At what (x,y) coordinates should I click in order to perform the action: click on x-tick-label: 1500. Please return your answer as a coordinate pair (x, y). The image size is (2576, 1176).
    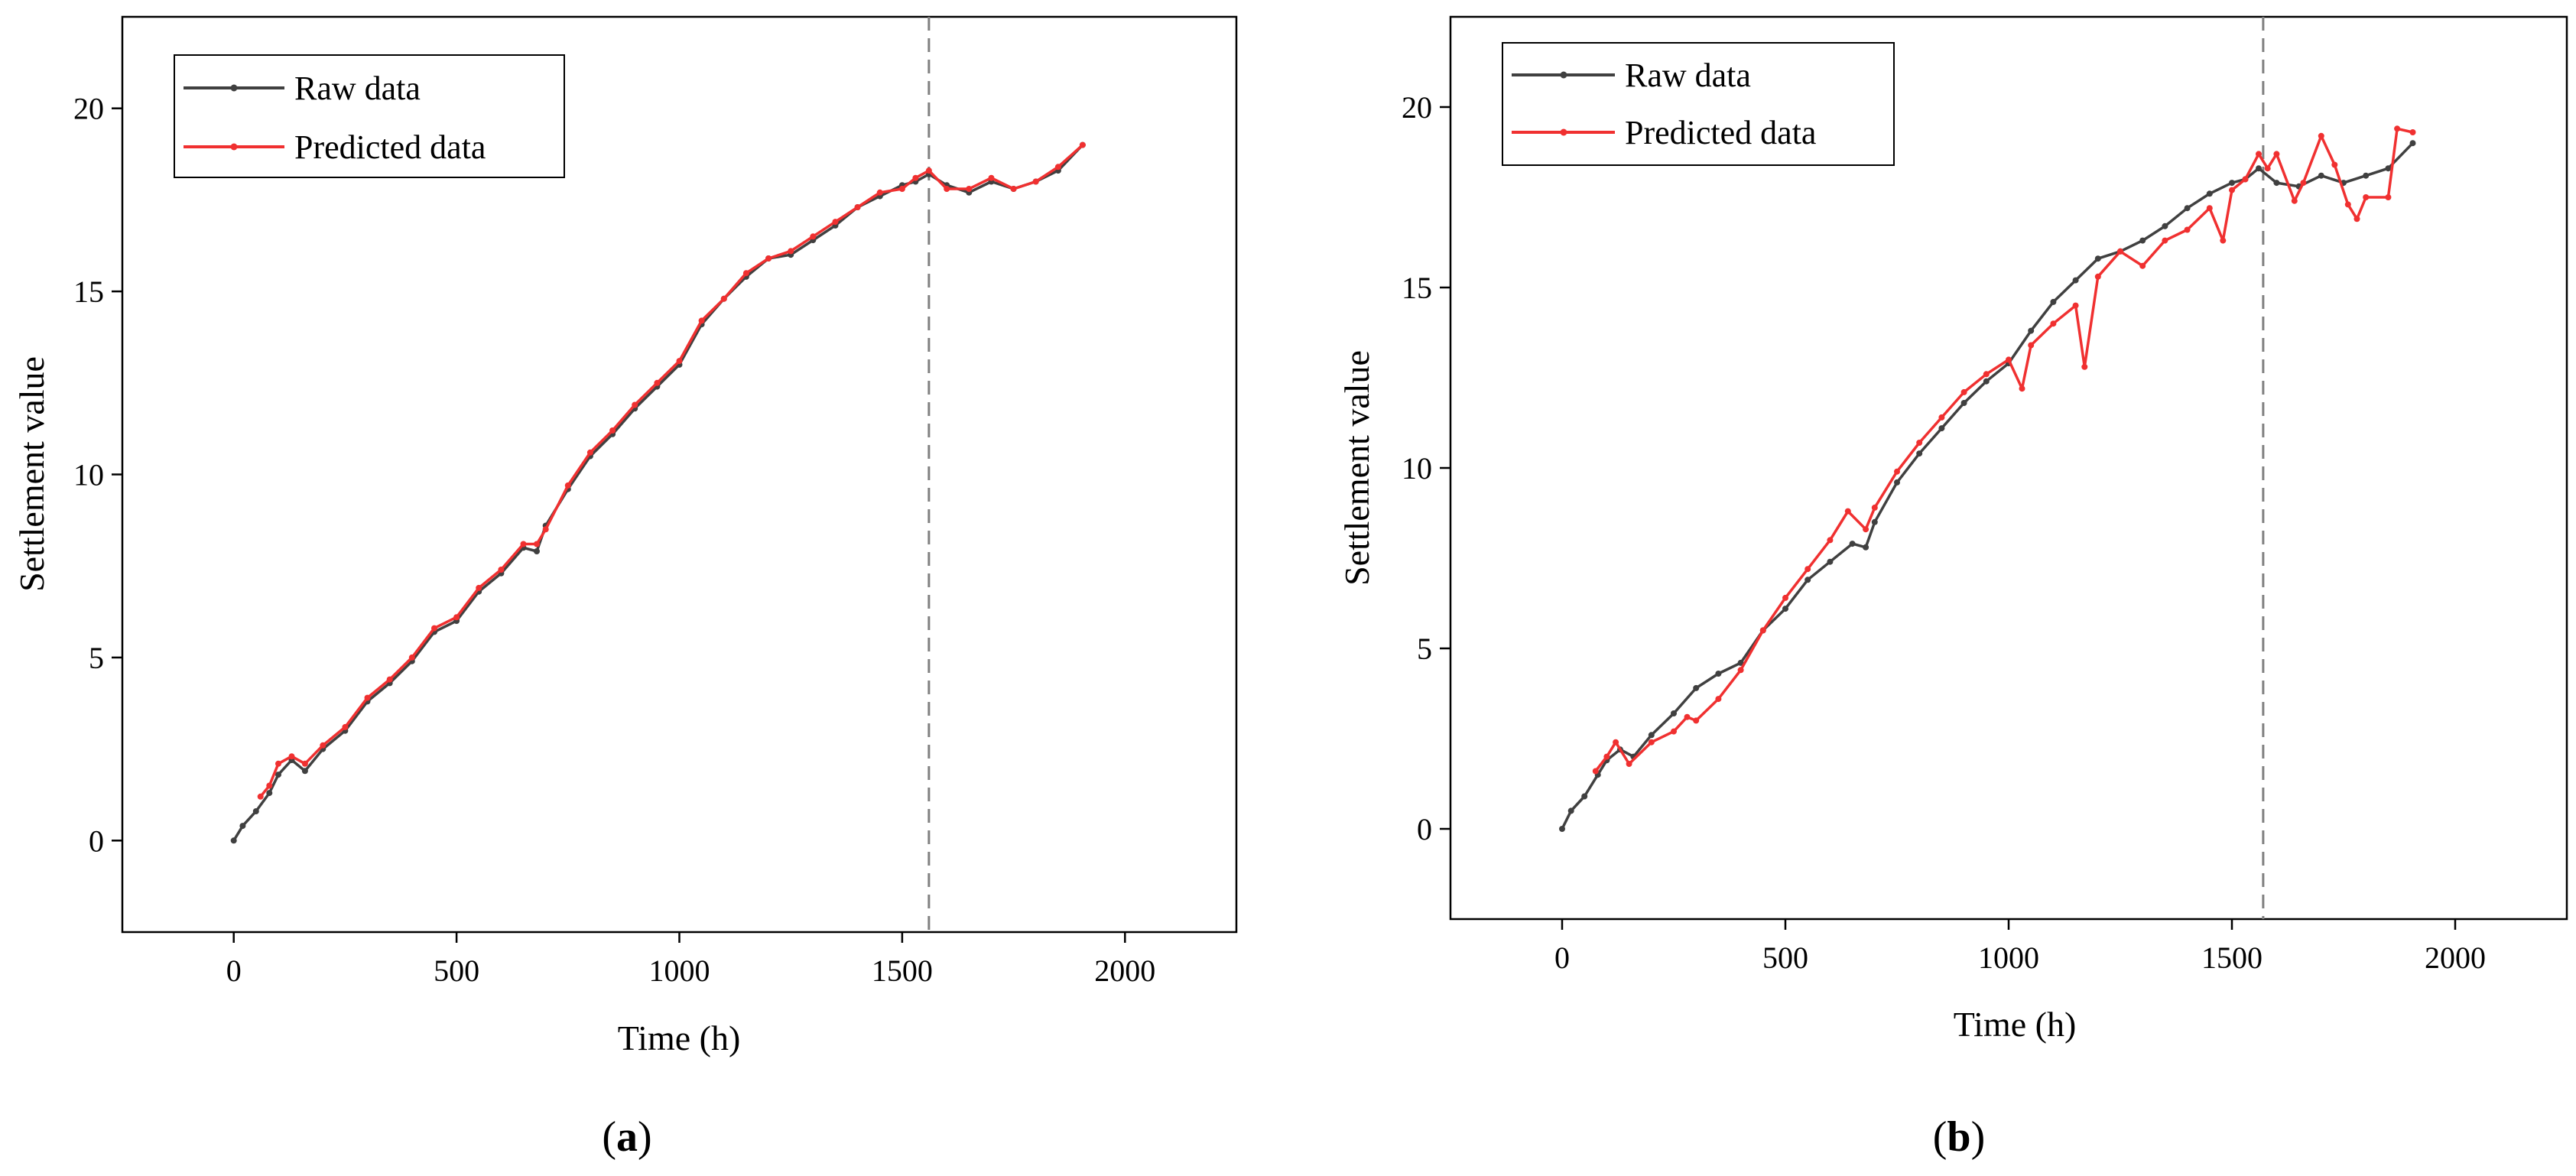
    Looking at the image, I should click on (2232, 957).